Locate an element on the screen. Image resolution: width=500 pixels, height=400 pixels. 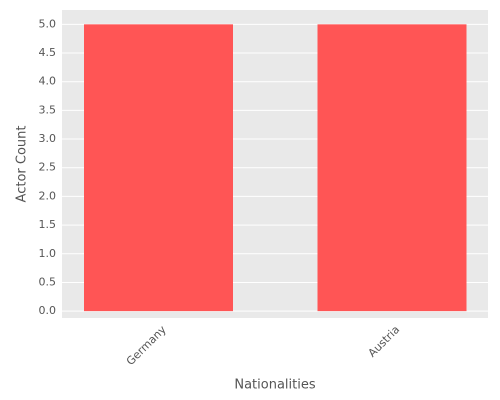
y-tick-label: 3.5 is located at coordinates (48, 109).